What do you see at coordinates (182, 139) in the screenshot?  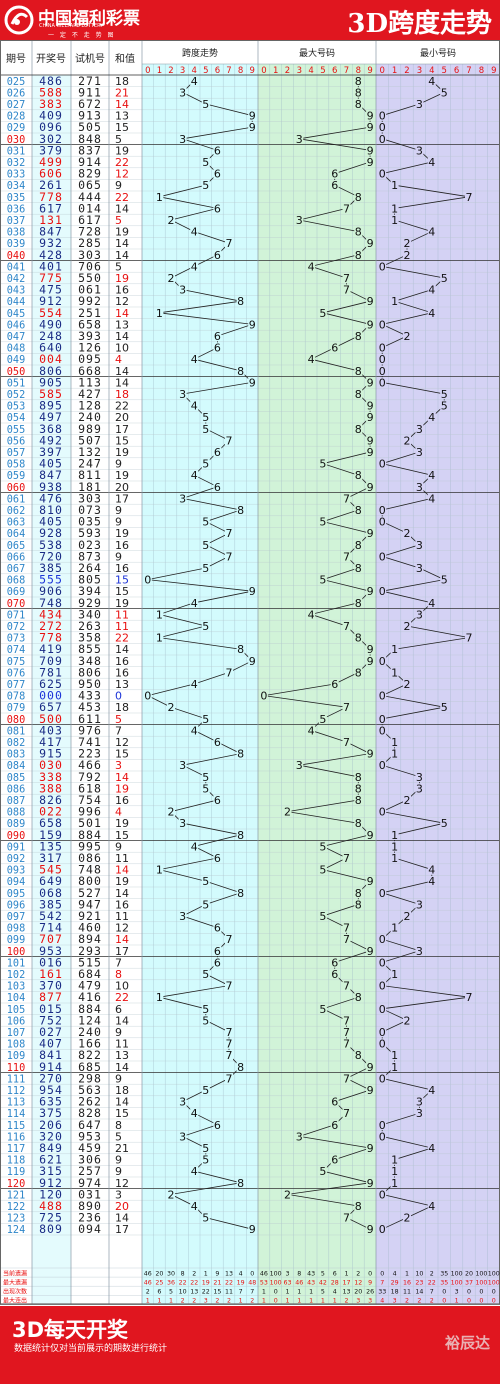 I see `span-digit-mark: 3` at bounding box center [182, 139].